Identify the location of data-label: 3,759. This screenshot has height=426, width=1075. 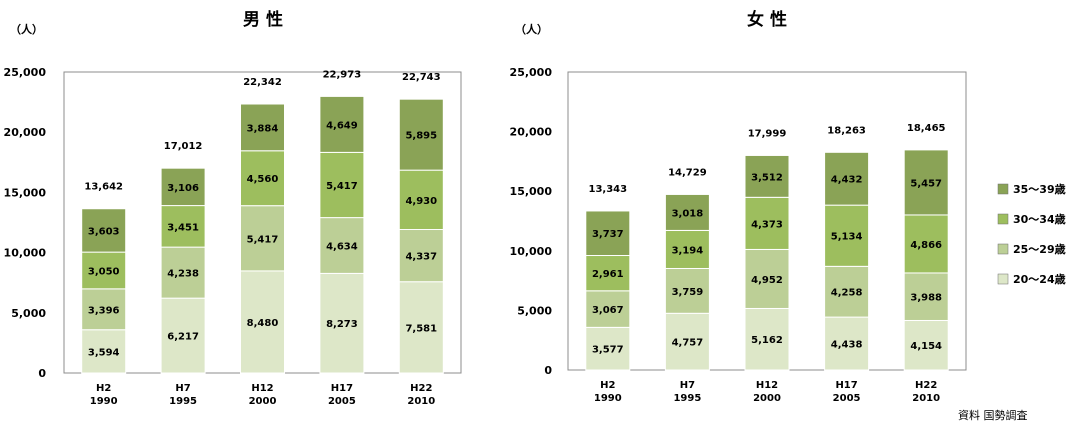
(688, 292).